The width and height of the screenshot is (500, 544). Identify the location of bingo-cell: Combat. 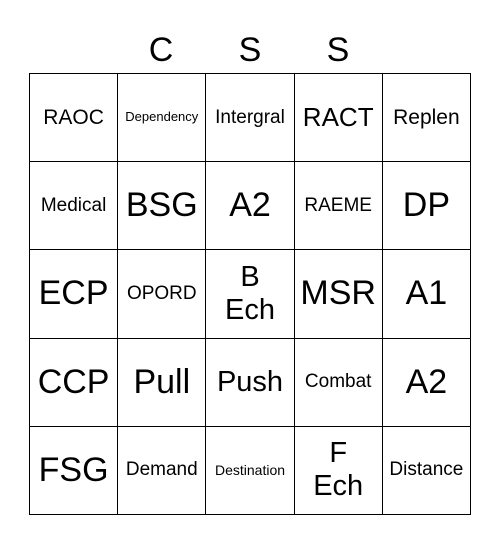
(338, 382).